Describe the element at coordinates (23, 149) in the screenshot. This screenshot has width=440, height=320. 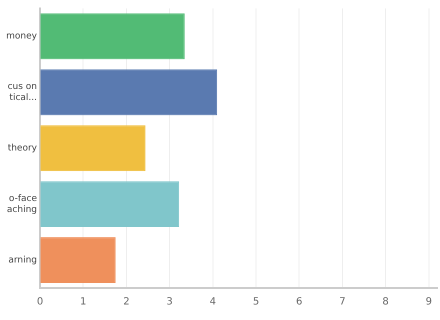
I see `y-tick-label: theory` at that location.